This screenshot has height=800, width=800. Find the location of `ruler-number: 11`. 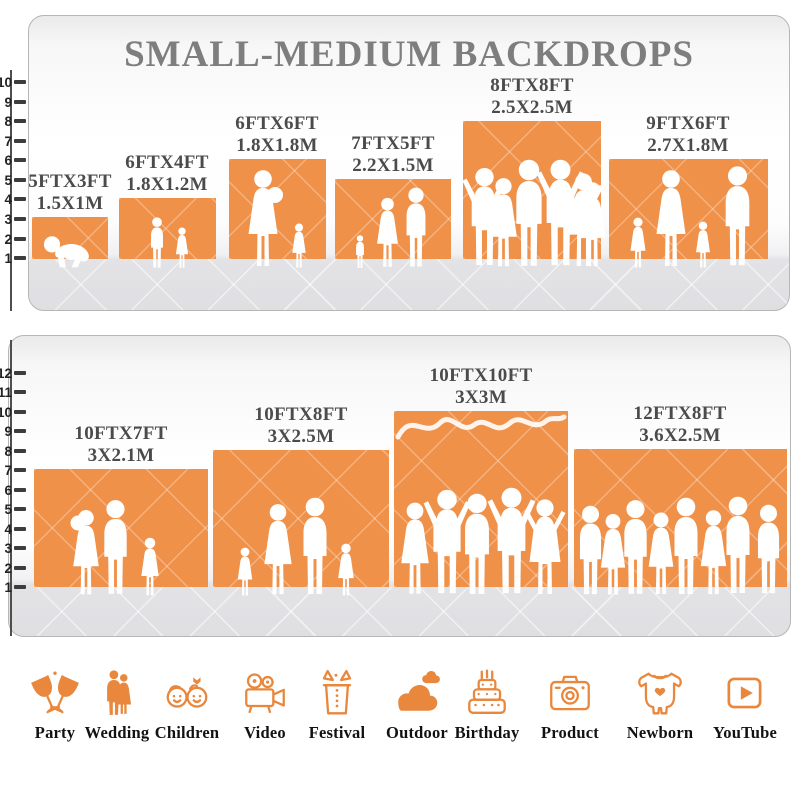

ruler-number: 11 is located at coordinates (6, 392).